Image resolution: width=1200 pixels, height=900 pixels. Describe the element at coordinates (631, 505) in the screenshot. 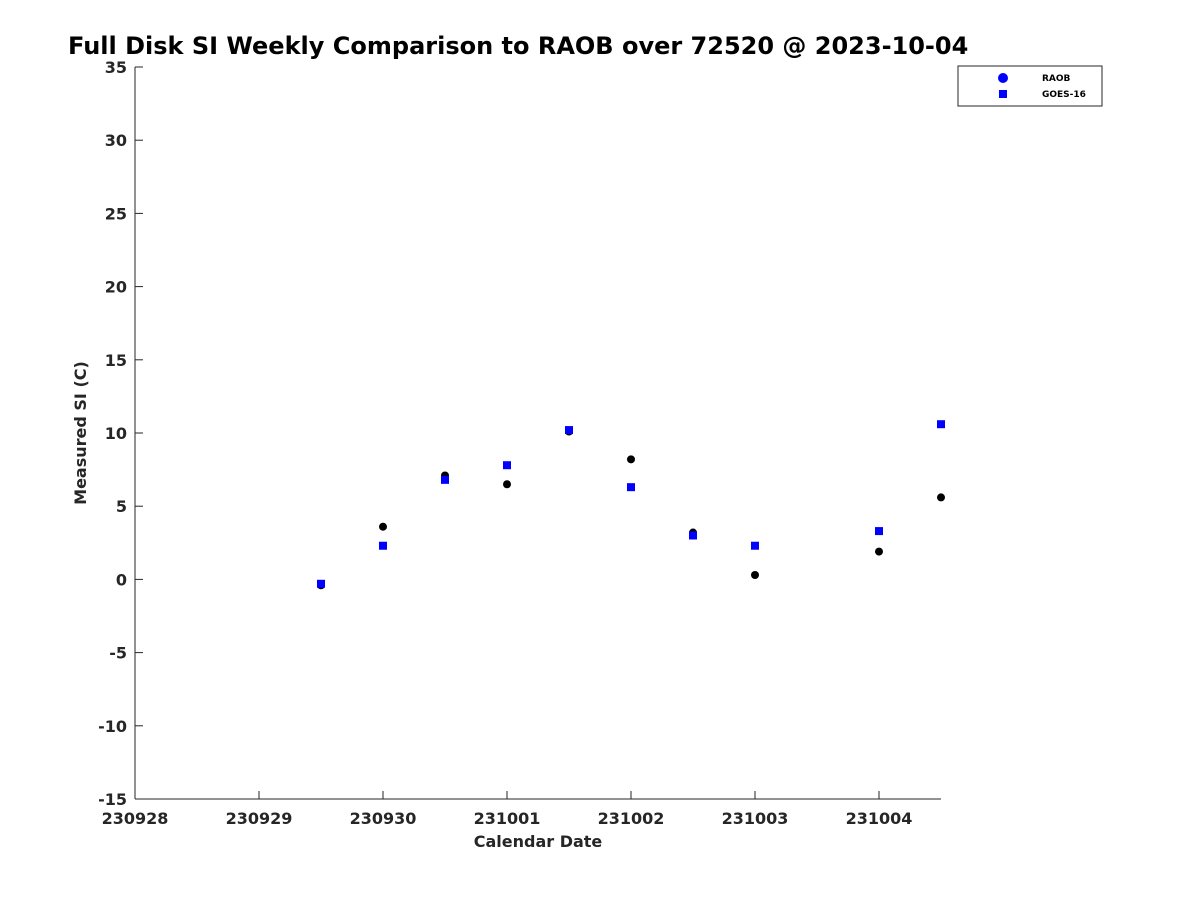

I see `data-points` at that location.